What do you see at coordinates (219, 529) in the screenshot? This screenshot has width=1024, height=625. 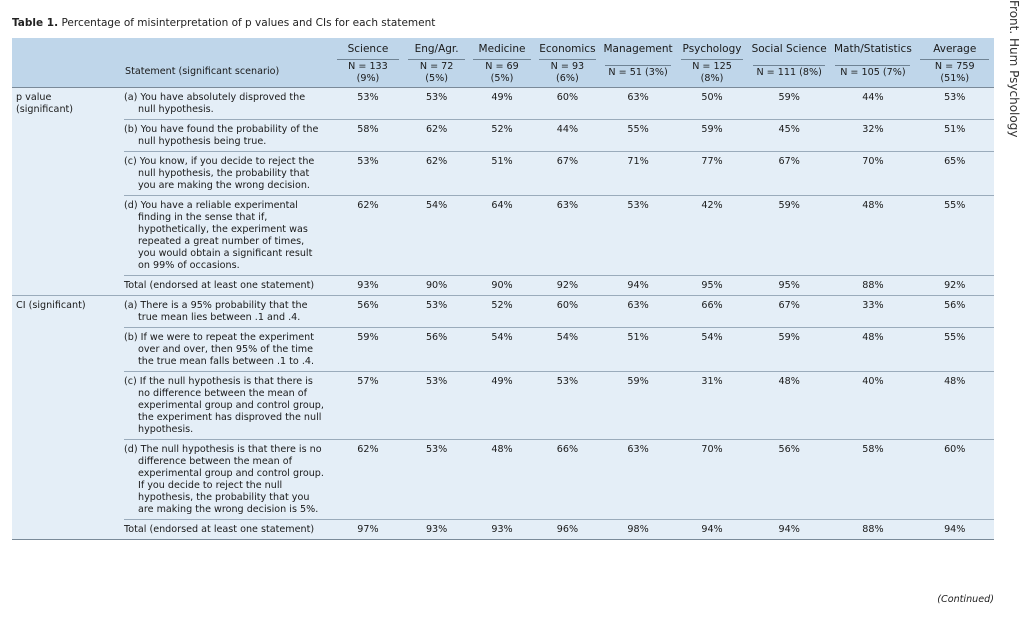 I see `statement-text: Total (endorsed at least one statement)` at bounding box center [219, 529].